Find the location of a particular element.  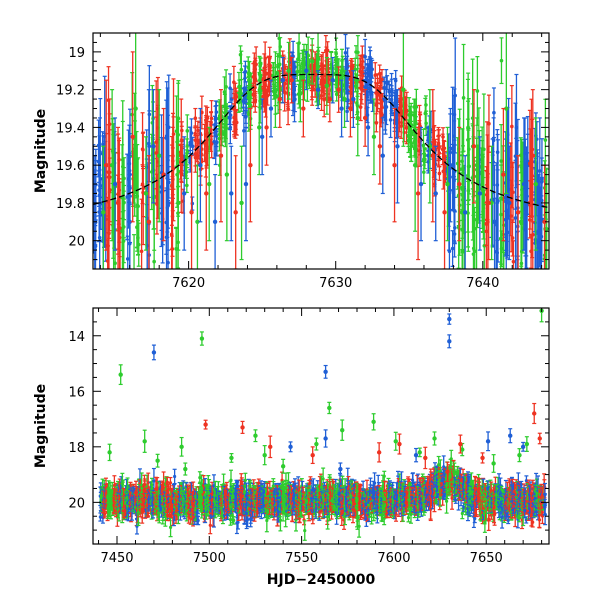

bottom-y-tick-label: 20 is located at coordinates (76, 503).